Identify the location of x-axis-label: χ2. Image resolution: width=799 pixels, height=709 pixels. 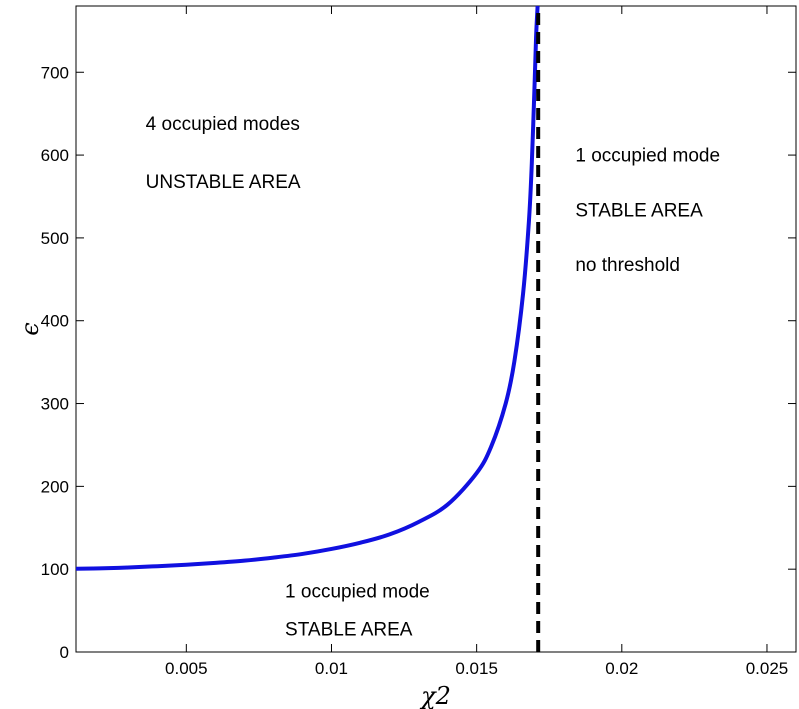
(435, 695).